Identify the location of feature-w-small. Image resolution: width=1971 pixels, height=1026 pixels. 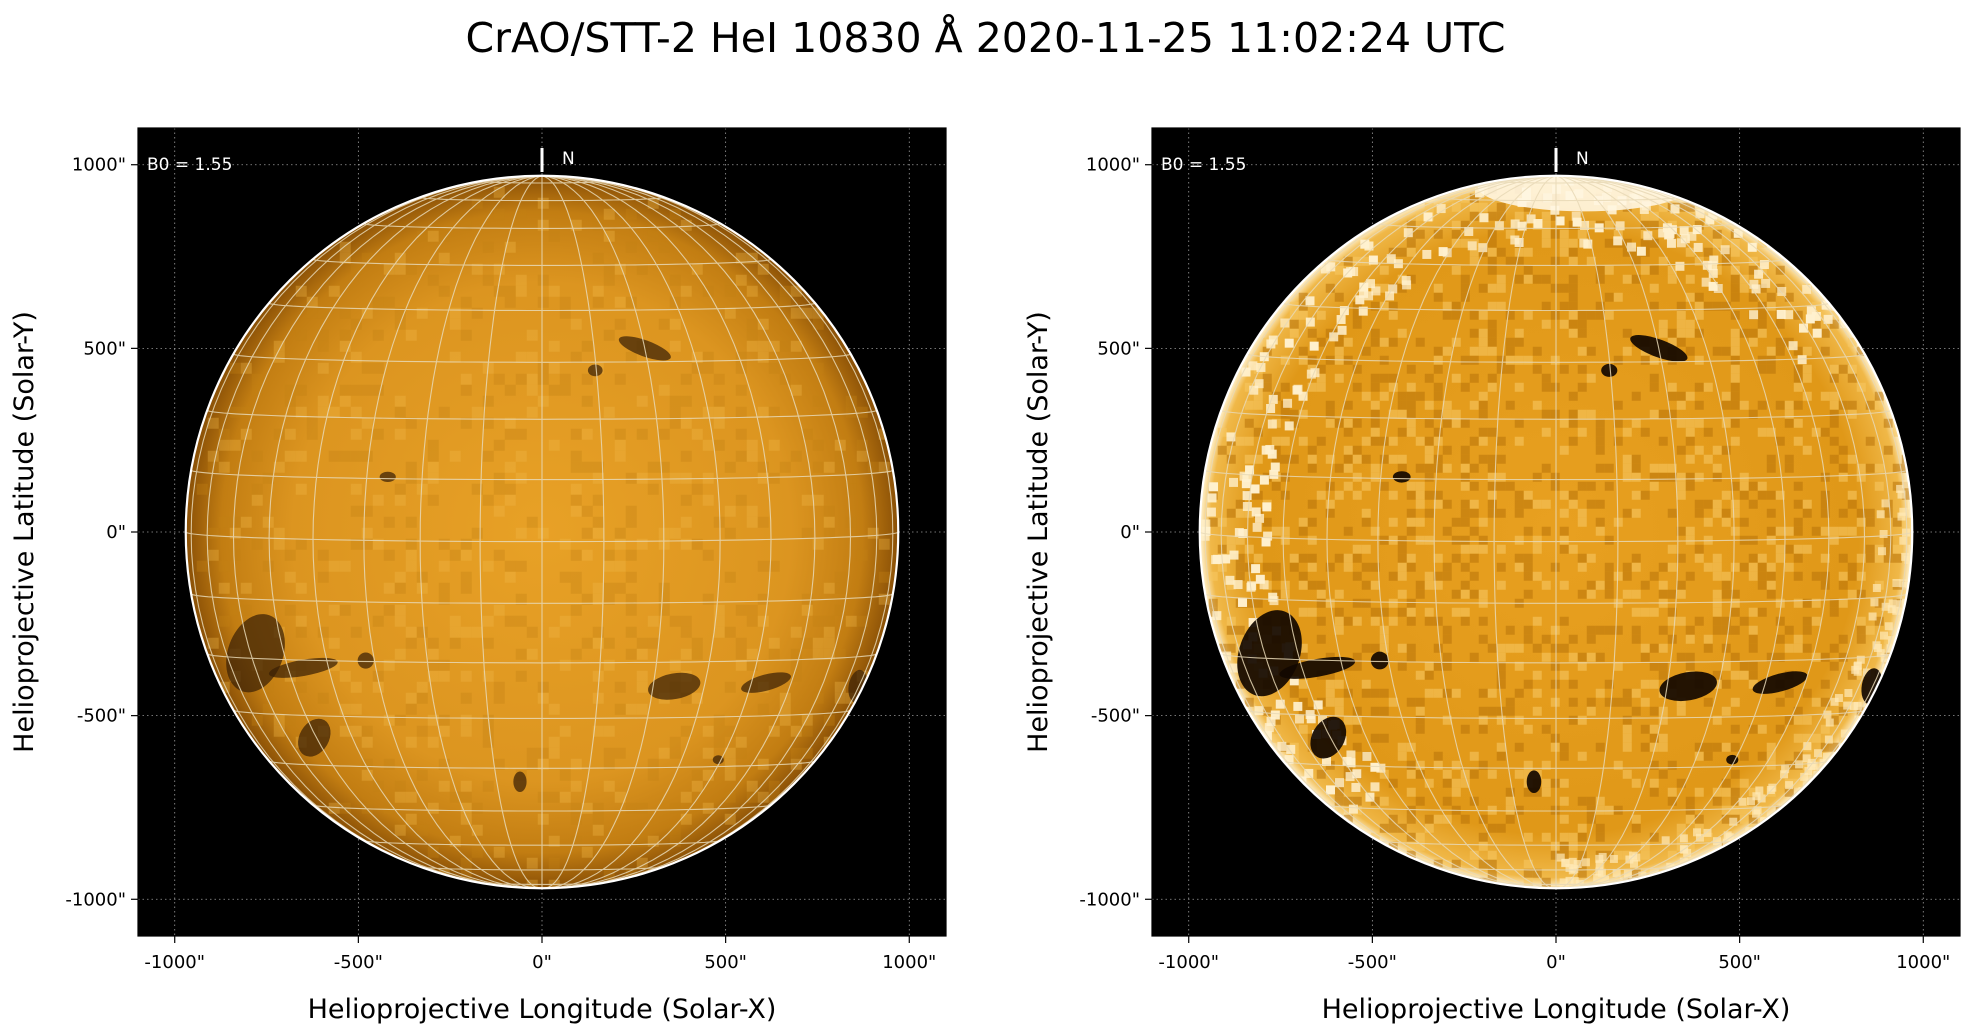
(365, 660).